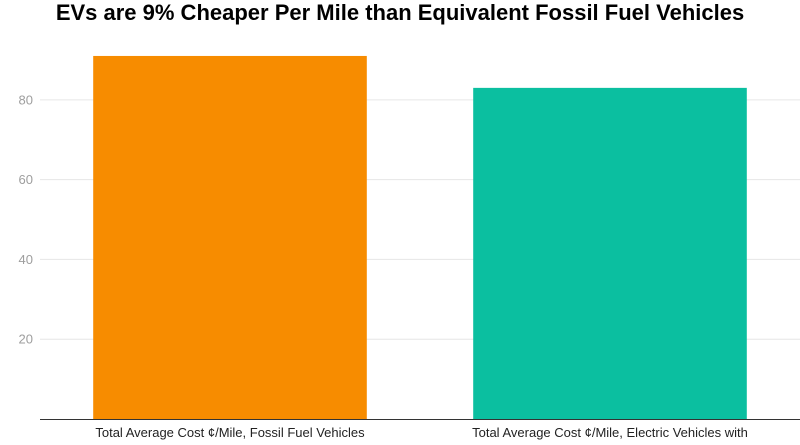 The image size is (800, 445). What do you see at coordinates (26, 219) in the screenshot?
I see `y-axis-ticks: 20 40 60 80` at bounding box center [26, 219].